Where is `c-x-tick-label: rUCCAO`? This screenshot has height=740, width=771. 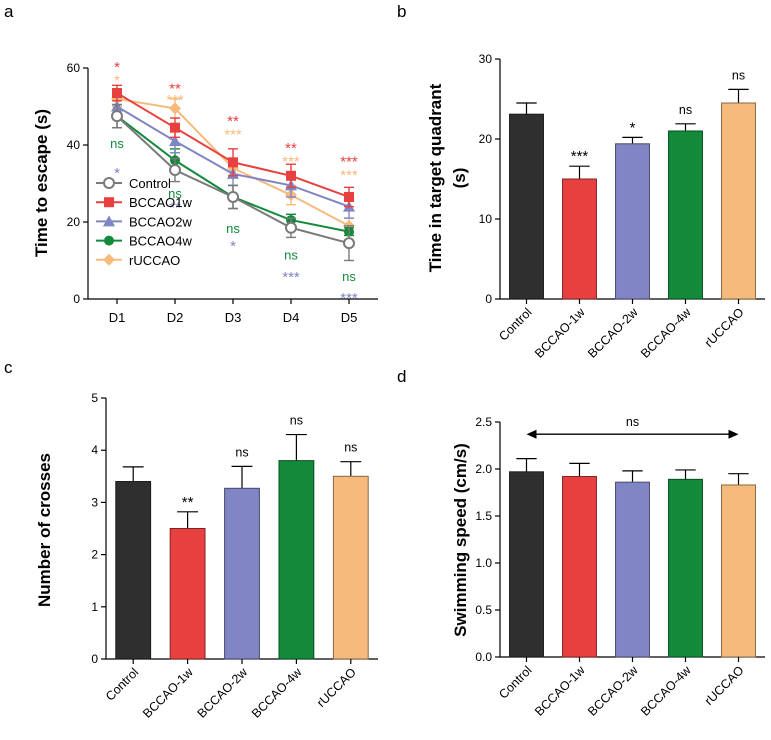
c-x-tick-label: rUCCAO is located at coordinates (336, 687).